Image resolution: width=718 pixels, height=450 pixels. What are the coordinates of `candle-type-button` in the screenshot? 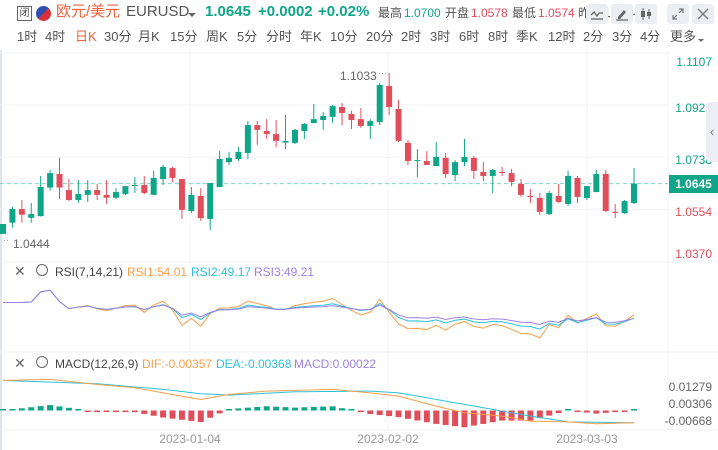 It's located at (646, 14).